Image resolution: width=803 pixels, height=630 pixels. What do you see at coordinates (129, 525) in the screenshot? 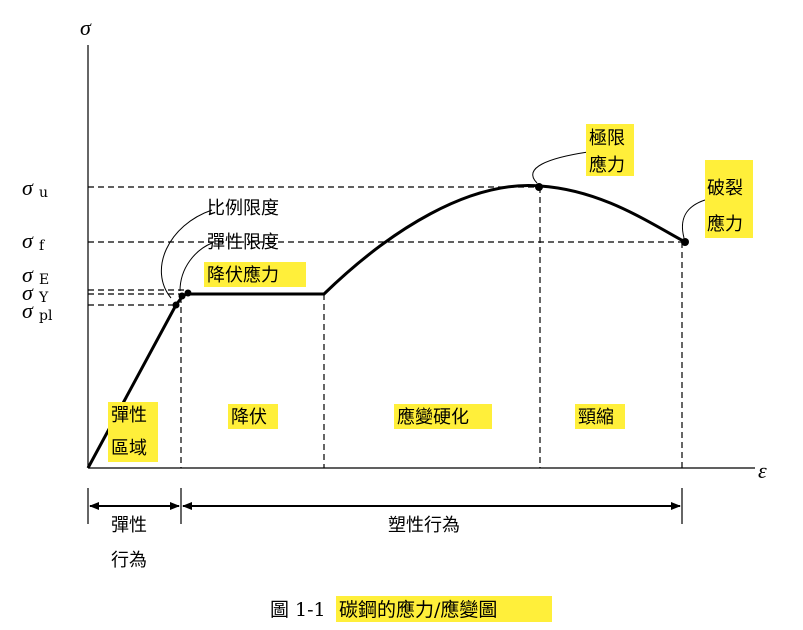
I see `elastic-behavior-label-line1: 彈性` at bounding box center [129, 525].